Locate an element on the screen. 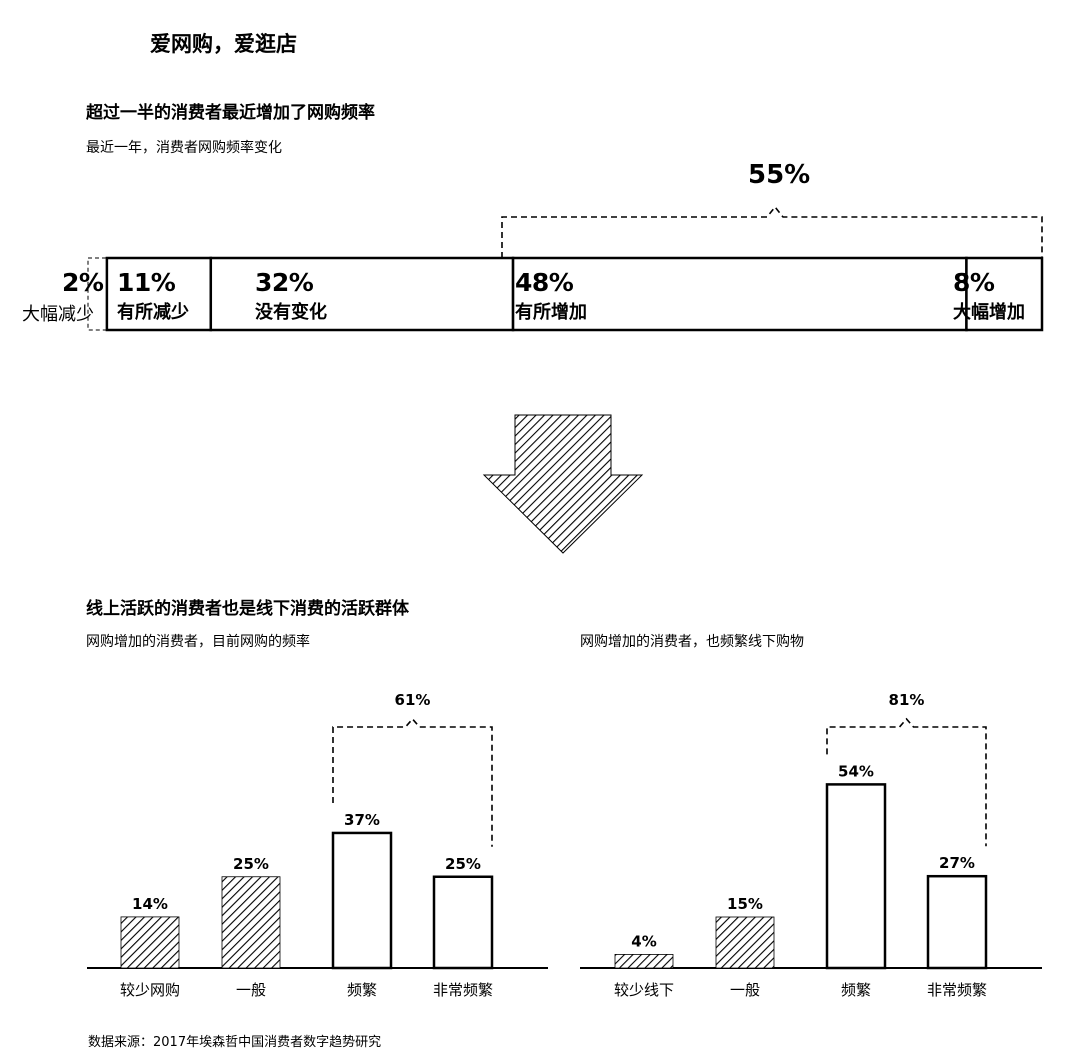 The image size is (1080, 1057). source-note: 数据来源：2017年埃森哲中国消费者数字趋势研究 is located at coordinates (235, 1042).